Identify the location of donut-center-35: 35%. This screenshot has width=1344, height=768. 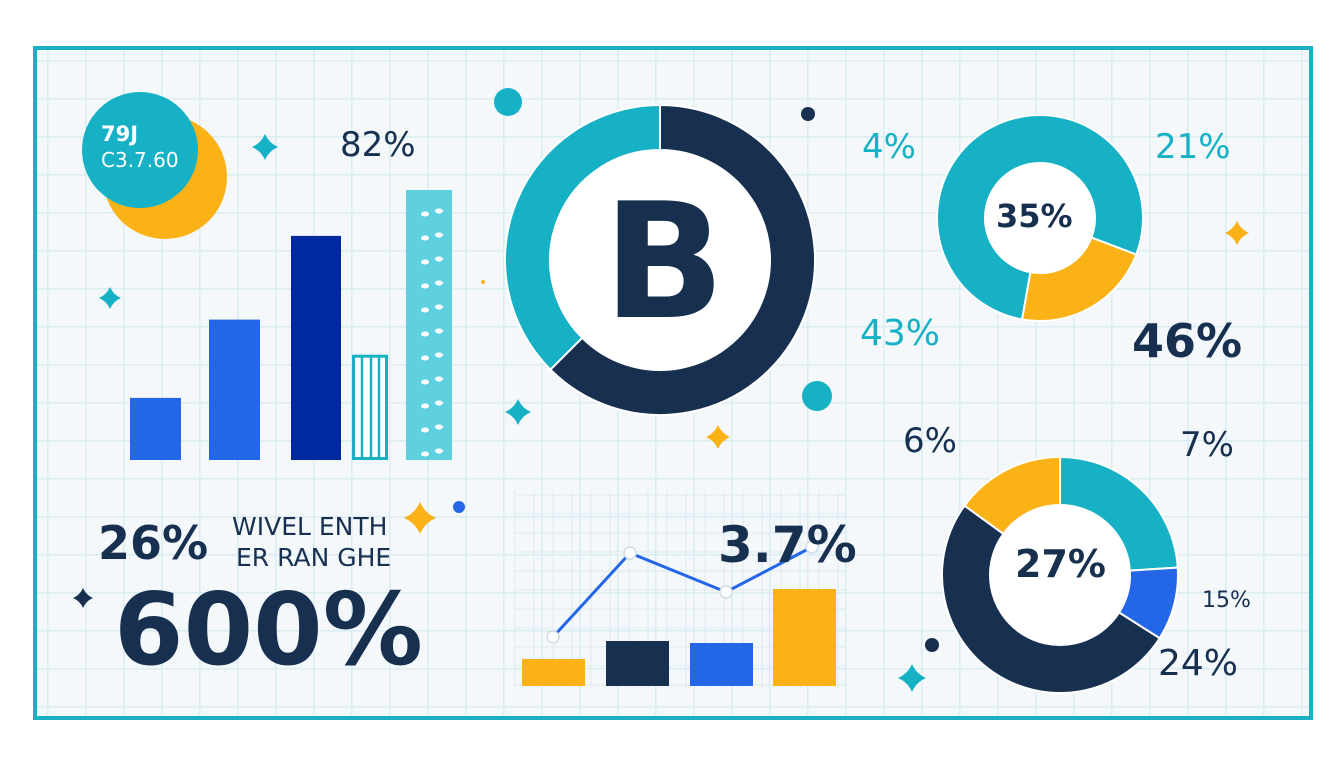
(1034, 216).